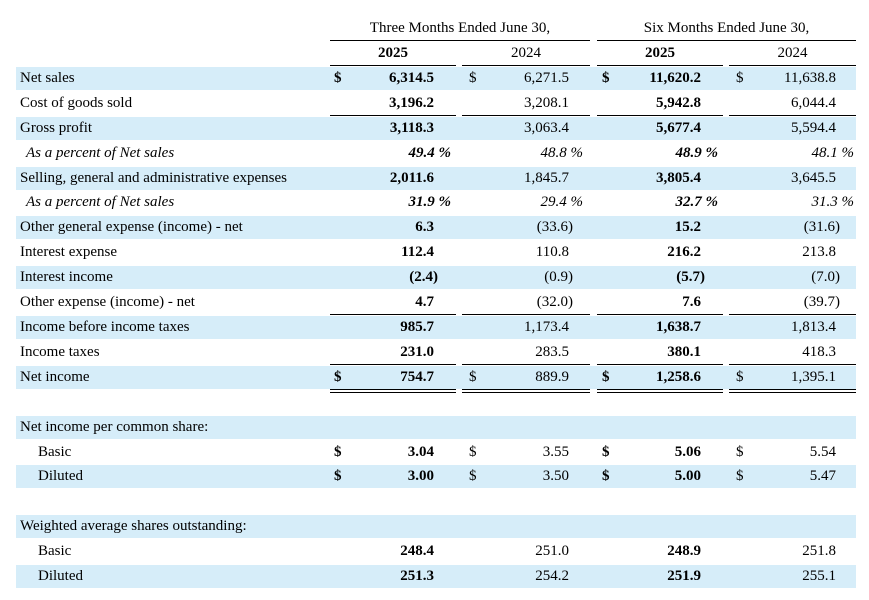 This screenshot has height=600, width=869. I want to click on row-label: Income before income taxes, so click(105, 327).